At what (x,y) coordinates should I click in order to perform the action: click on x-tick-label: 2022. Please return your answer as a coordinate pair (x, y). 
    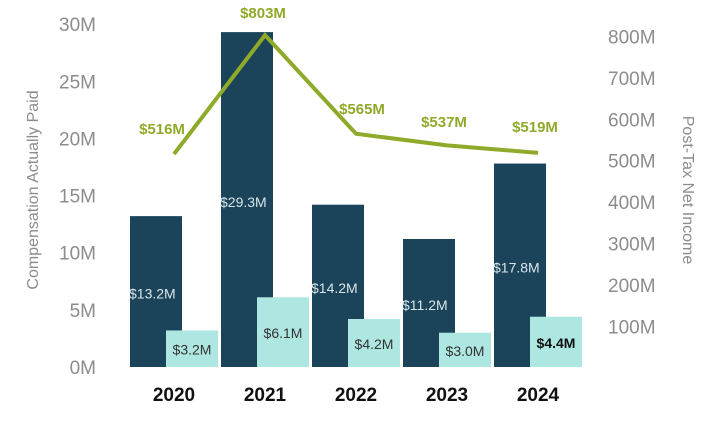
    Looking at the image, I should click on (356, 395).